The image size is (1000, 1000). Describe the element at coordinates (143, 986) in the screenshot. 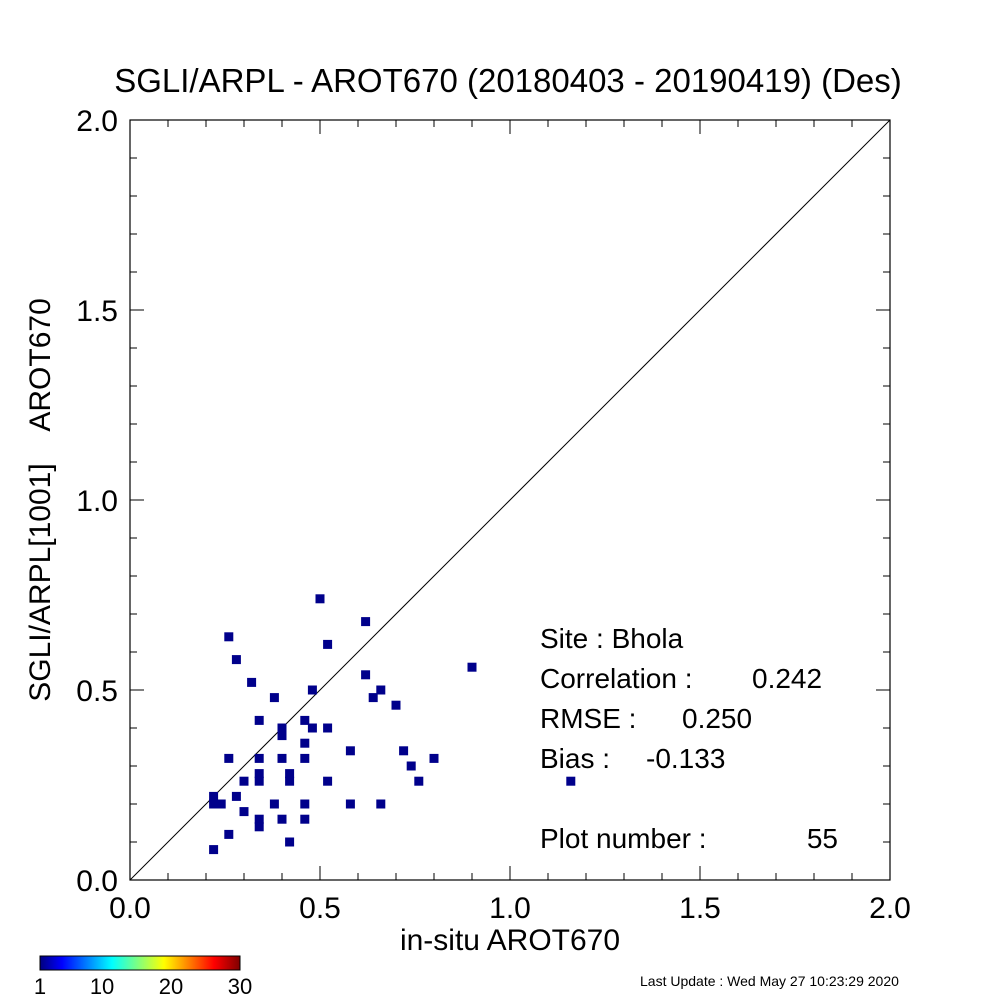

I see `colorbar-ticks: 1 10 20 30` at that location.